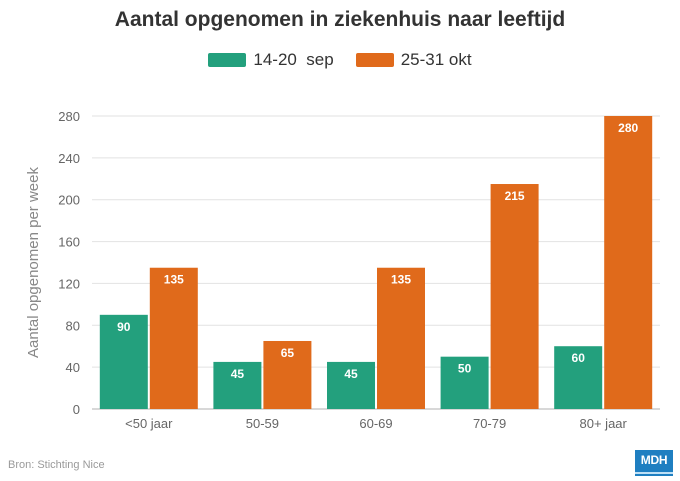 The image size is (680, 481). What do you see at coordinates (604, 423) in the screenshot?
I see `x-tick-label: 80+ jaar` at bounding box center [604, 423].